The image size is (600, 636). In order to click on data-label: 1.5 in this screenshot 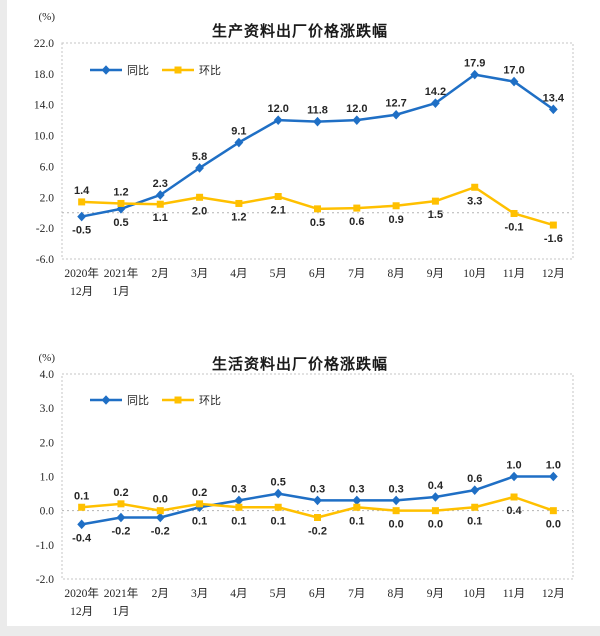, I will do `click(435, 215)`.